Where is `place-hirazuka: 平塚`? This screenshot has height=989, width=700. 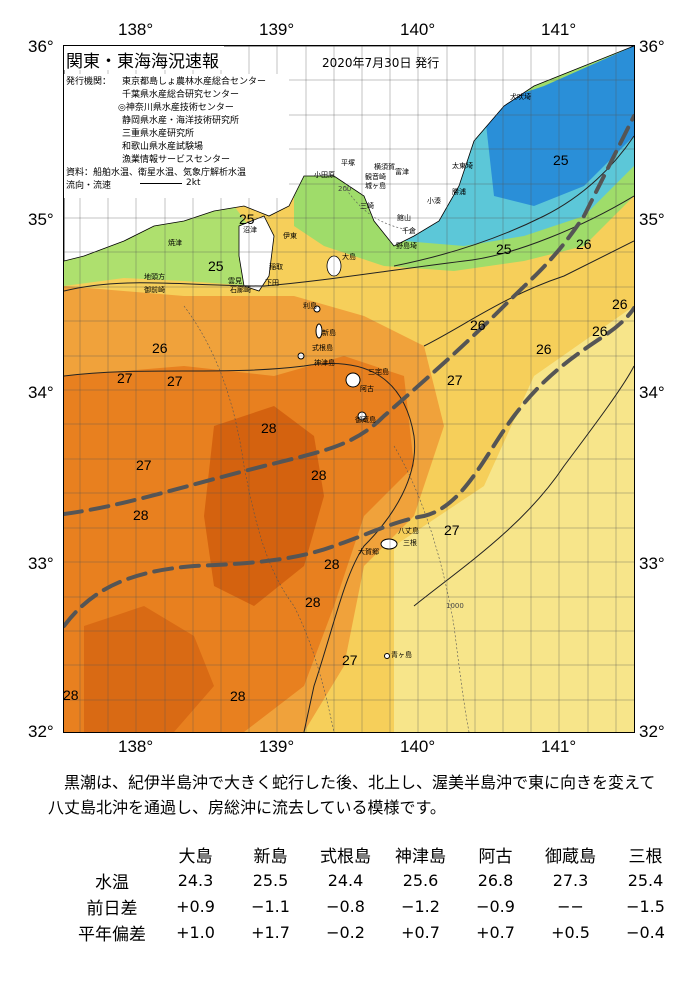 place-hirazuka: 平塚 is located at coordinates (348, 163).